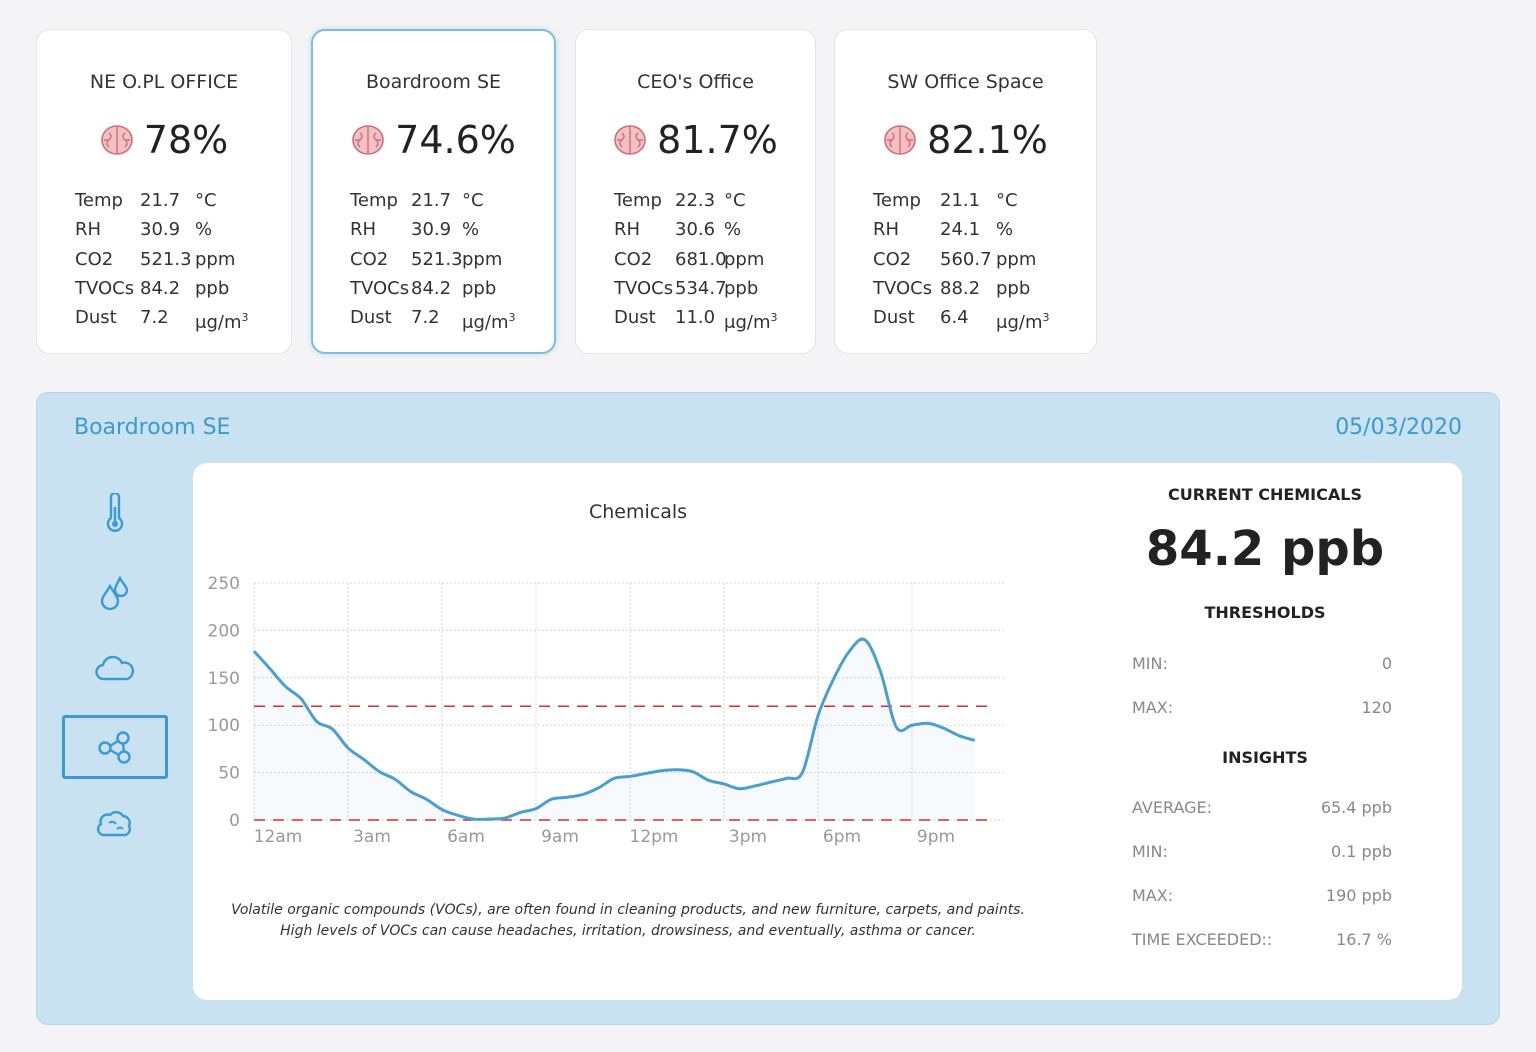 This screenshot has height=1052, width=1536. Describe the element at coordinates (1265, 757) in the screenshot. I see `insights-heading: INSIGHTS` at that location.